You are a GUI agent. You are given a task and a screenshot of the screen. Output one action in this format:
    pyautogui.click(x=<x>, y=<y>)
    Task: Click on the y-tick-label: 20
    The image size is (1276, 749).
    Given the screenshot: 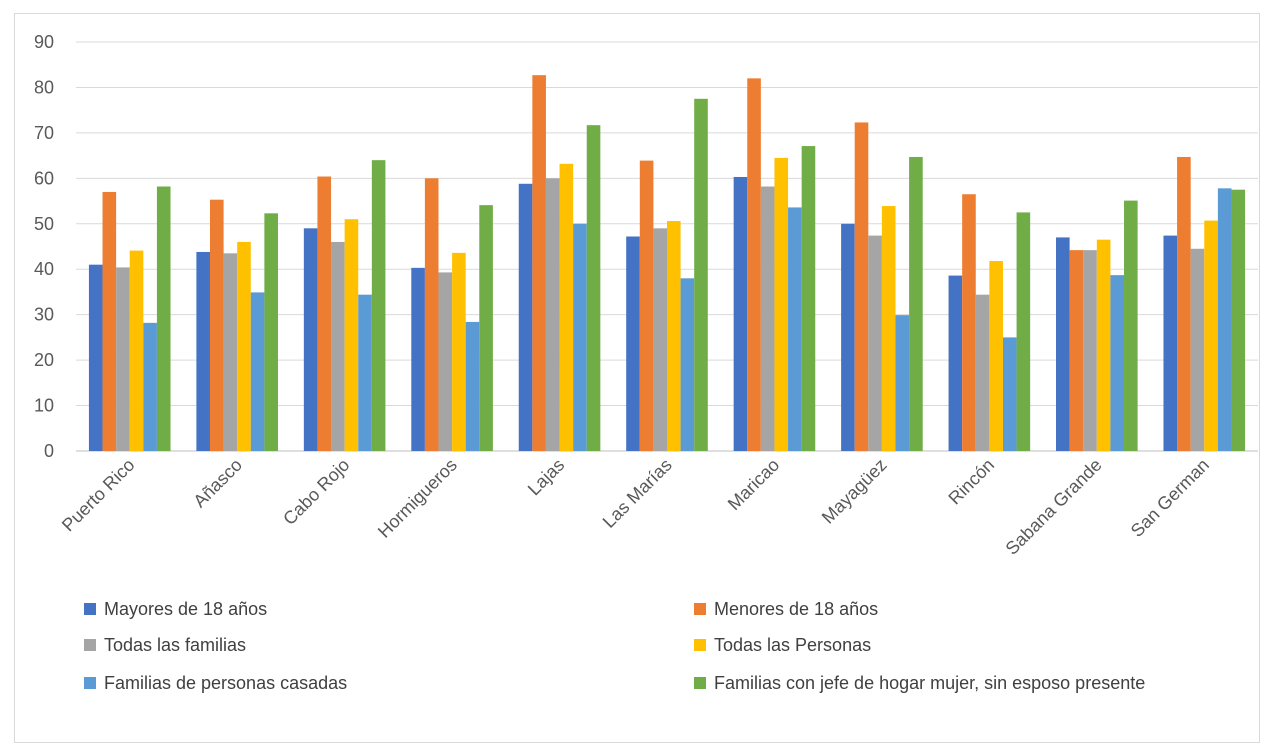 What is the action you would take?
    pyautogui.click(x=44, y=360)
    